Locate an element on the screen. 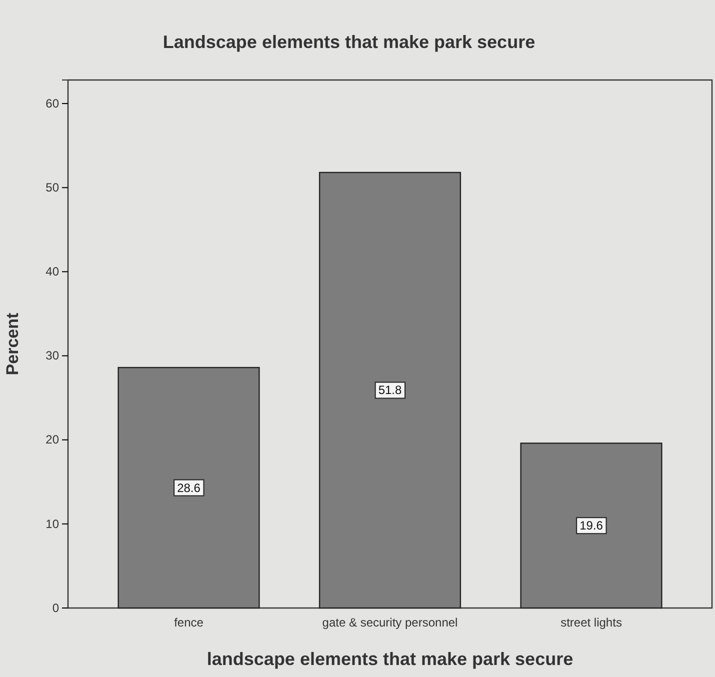 This screenshot has height=677, width=715. chart-title: Landscape elements that make park secure is located at coordinates (349, 42).